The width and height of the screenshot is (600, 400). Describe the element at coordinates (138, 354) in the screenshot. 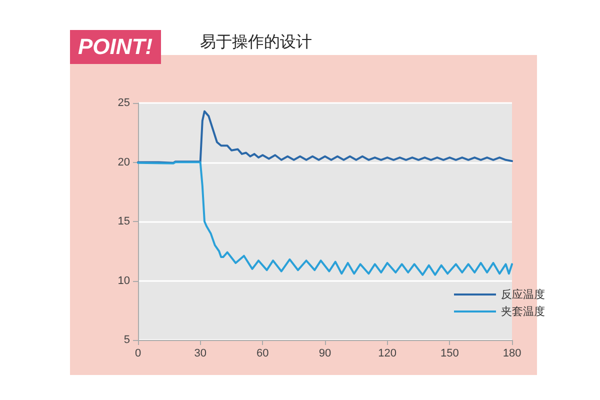

I see `x-tick-label: 0` at that location.